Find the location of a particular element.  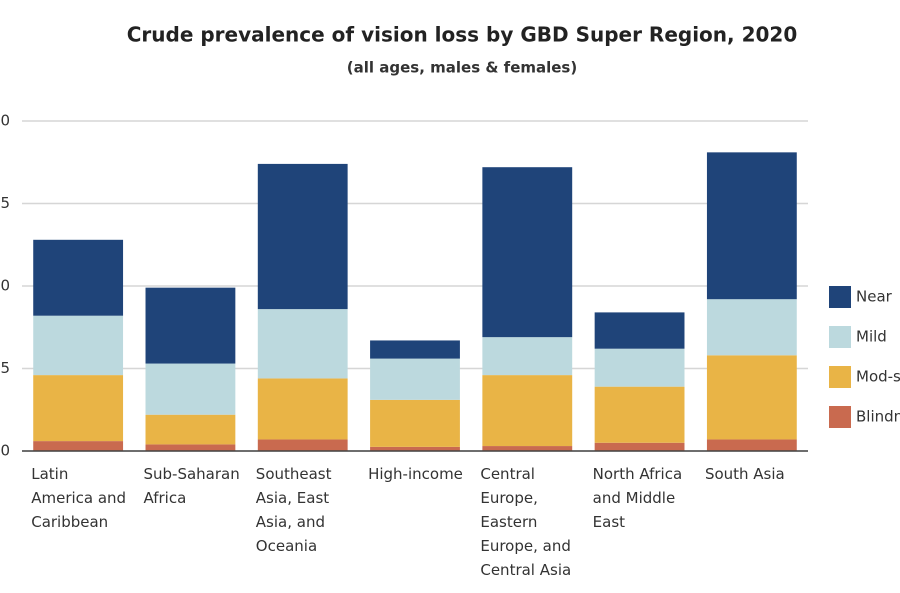

chart-subtitle: (all ages, males & females) is located at coordinates (462, 68).